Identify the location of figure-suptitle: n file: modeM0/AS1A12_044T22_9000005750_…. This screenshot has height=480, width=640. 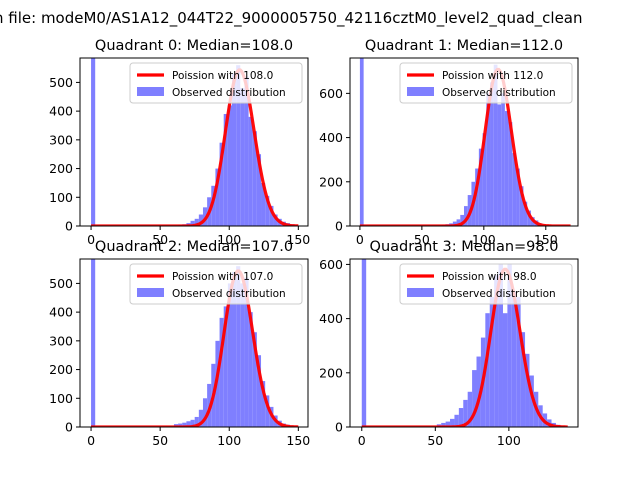
(291, 18).